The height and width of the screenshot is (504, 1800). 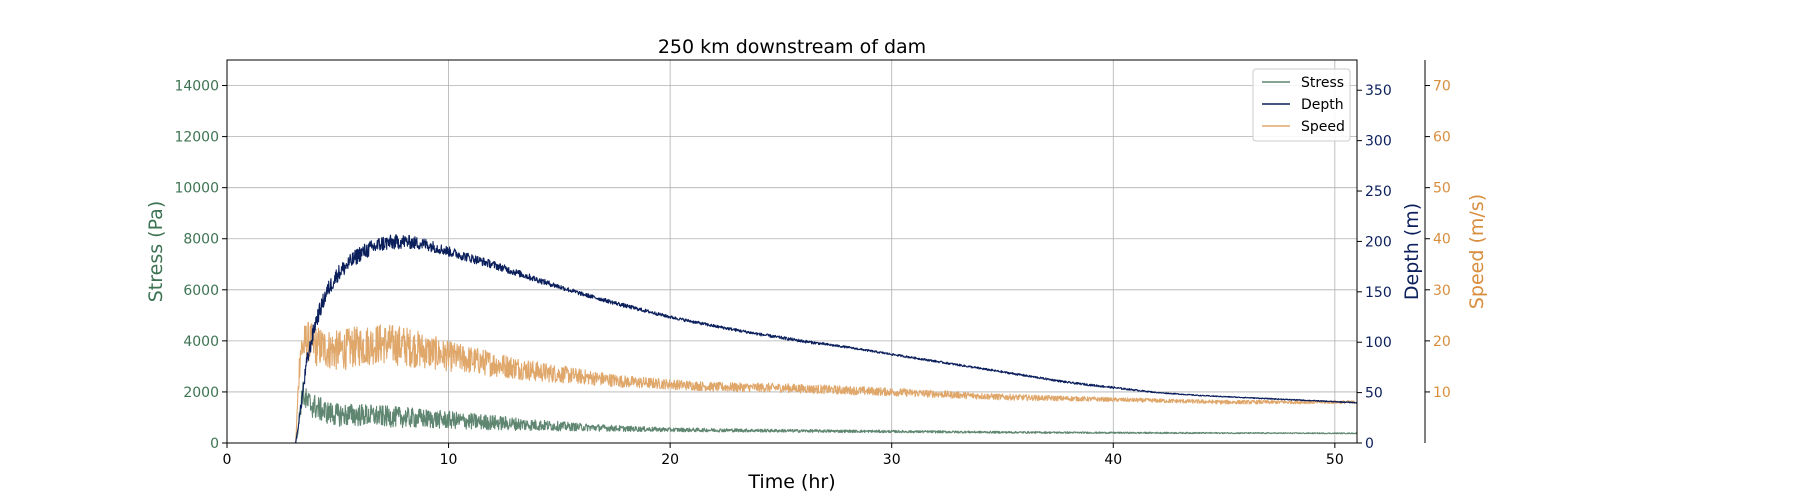 I want to click on stress-tick-label: 0, so click(x=214, y=444).